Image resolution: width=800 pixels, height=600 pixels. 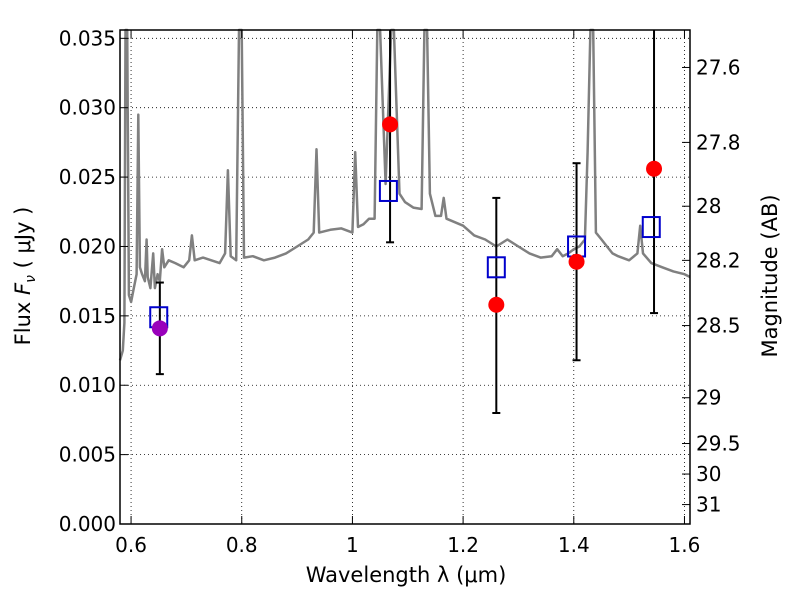 I want to click on y2-tick-label: 27.8, so click(x=718, y=142).